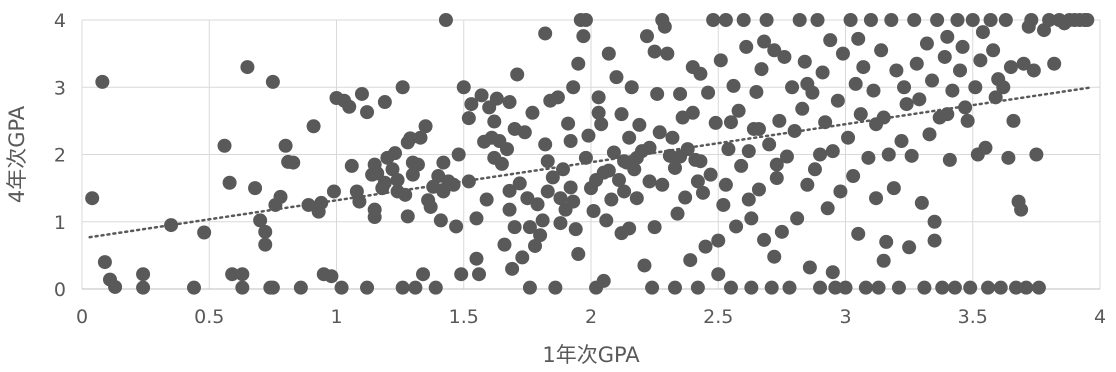 This screenshot has height=372, width=1116. I want to click on x-tick-label-0: 0, so click(82, 317).